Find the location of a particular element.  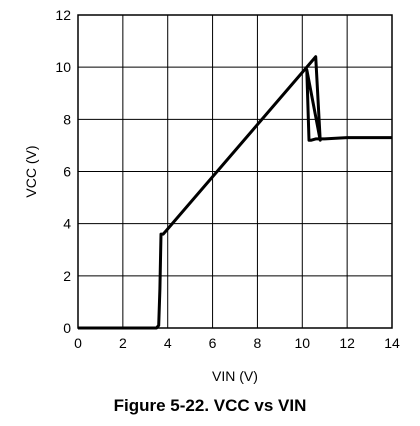

y-tick-label: 2 is located at coordinates (67, 276).